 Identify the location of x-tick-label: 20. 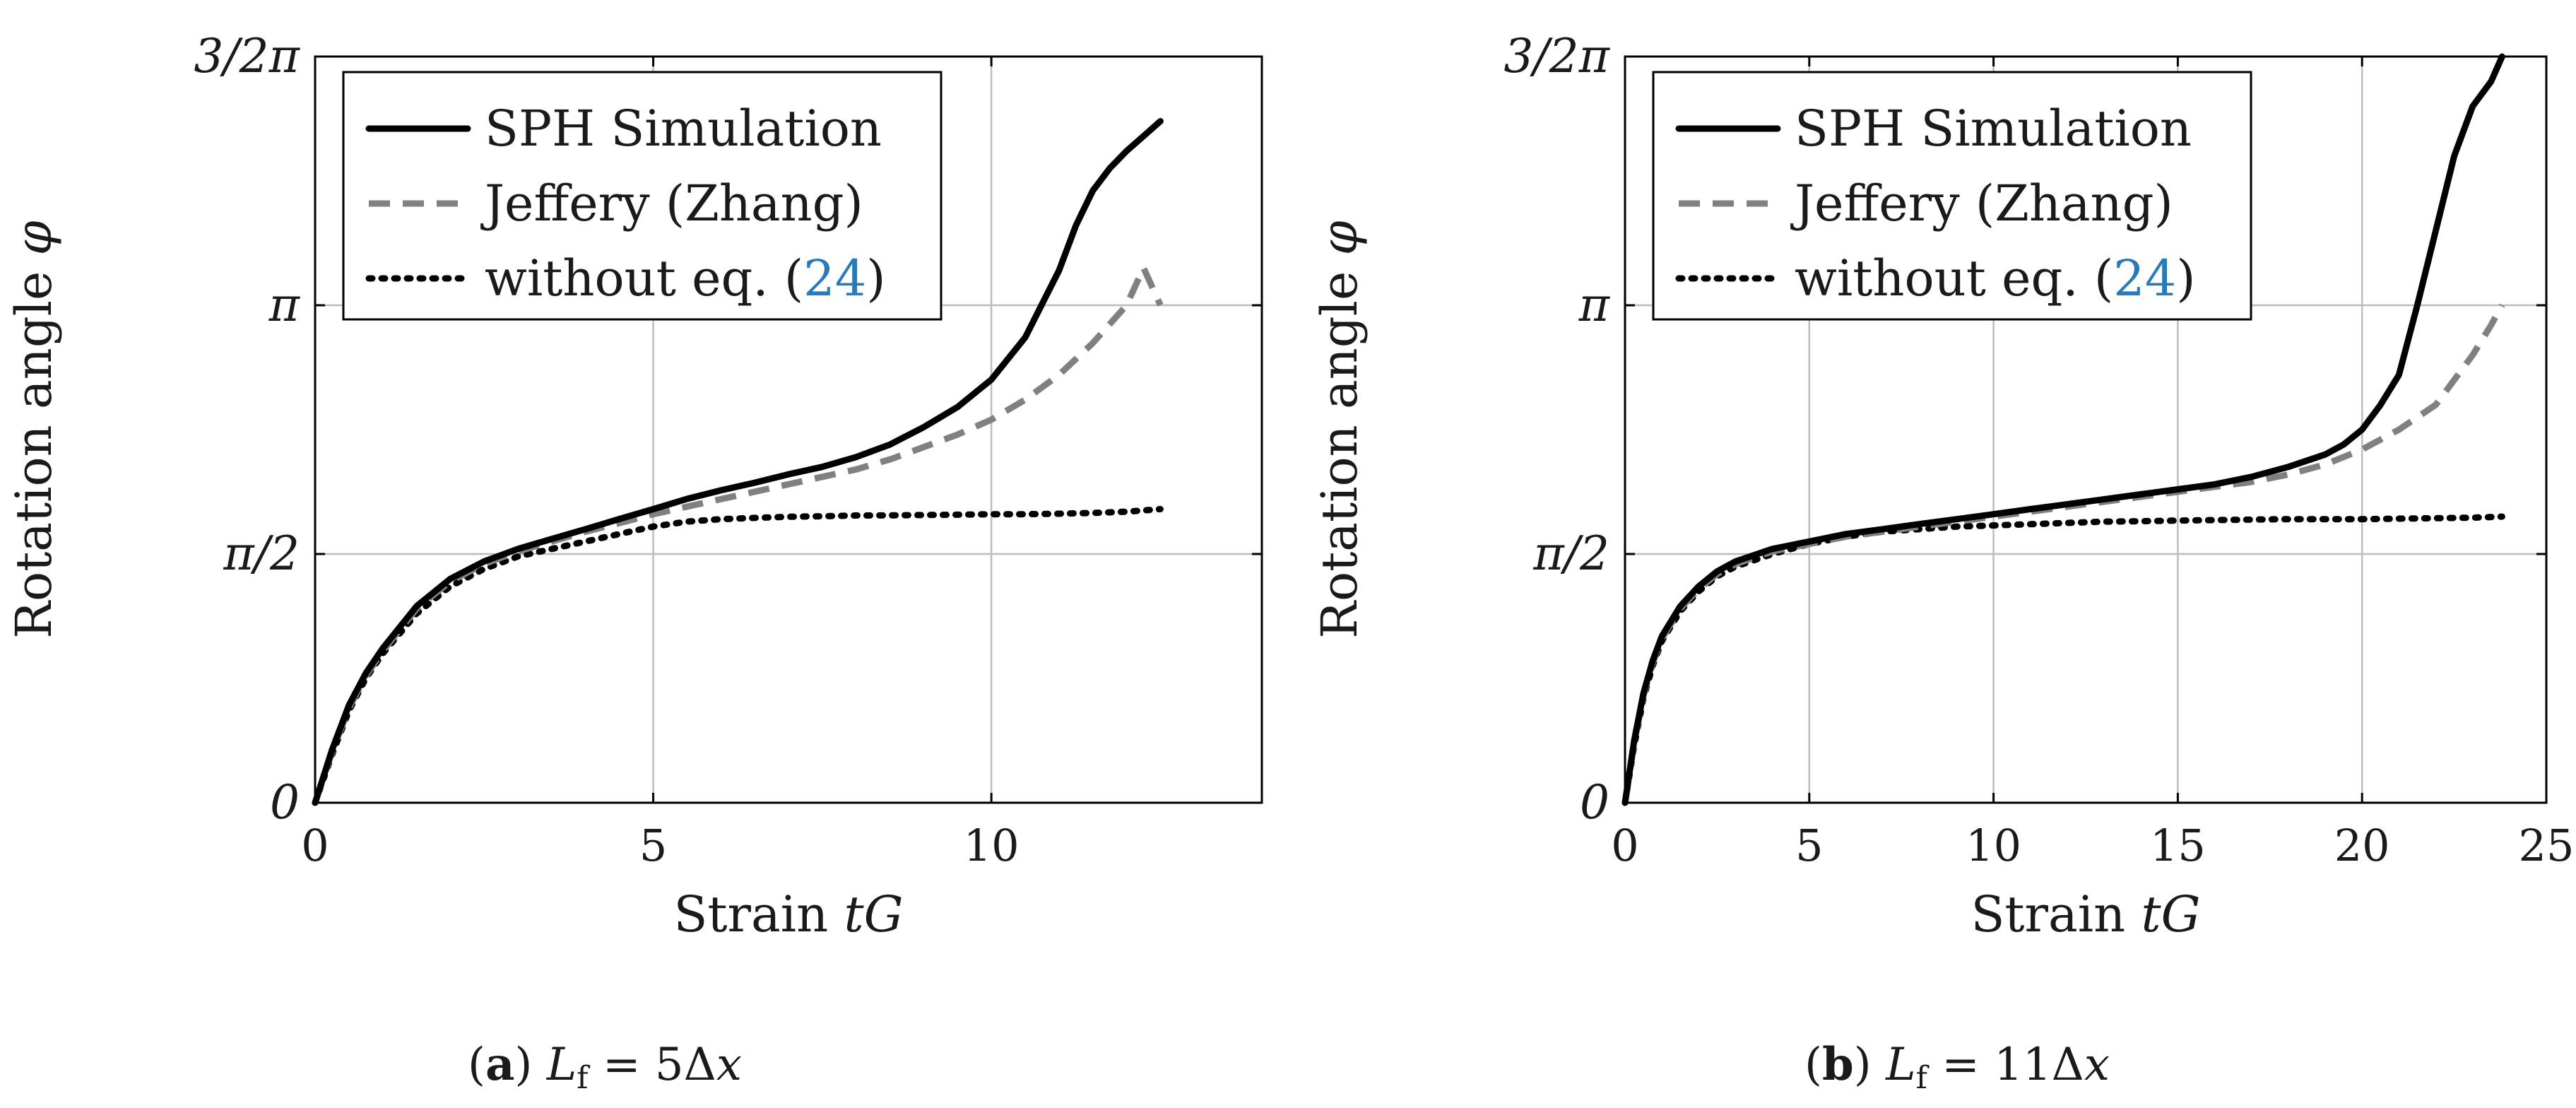
(2362, 845).